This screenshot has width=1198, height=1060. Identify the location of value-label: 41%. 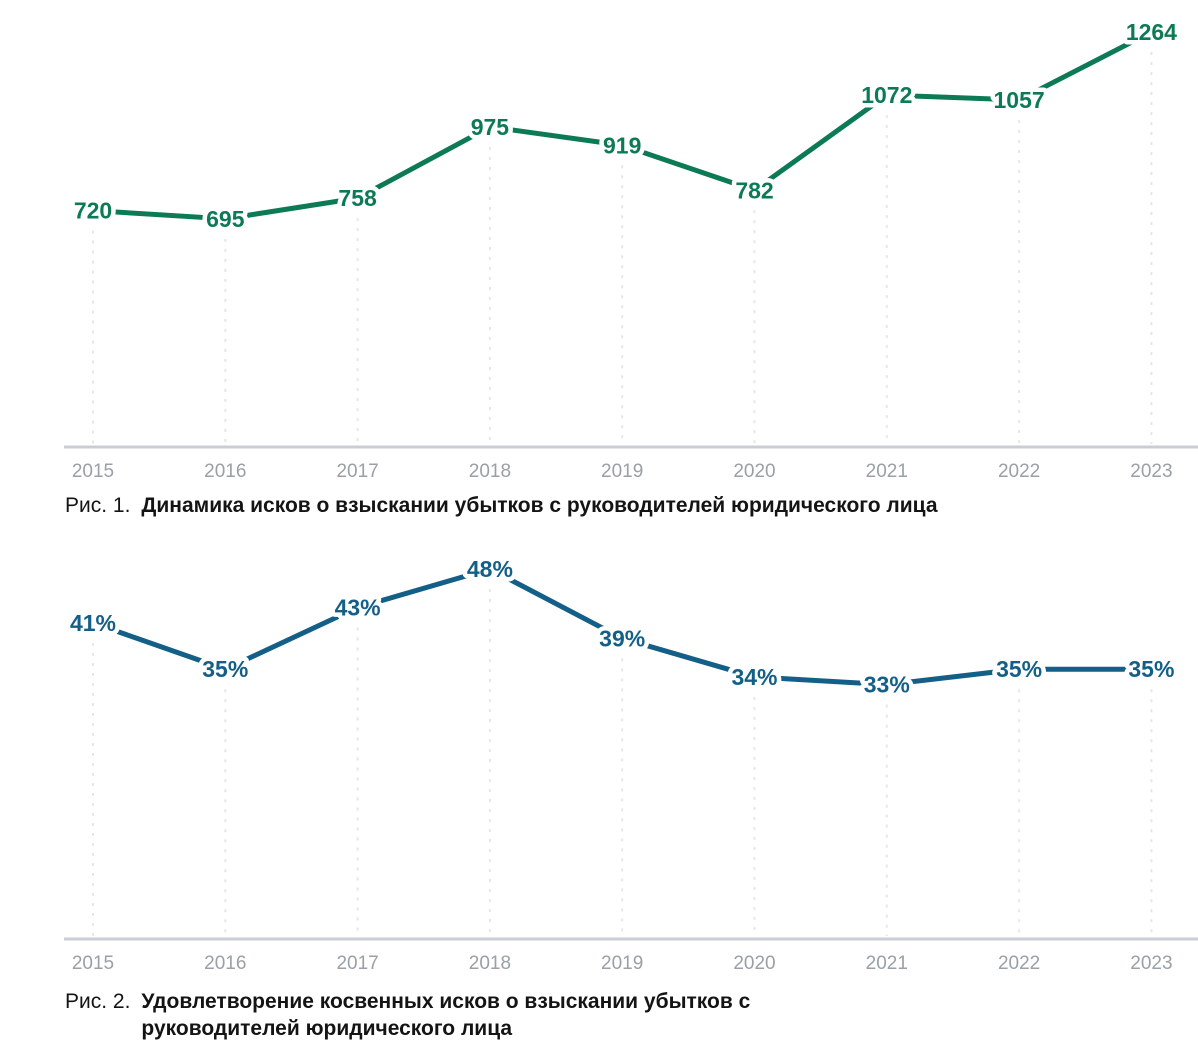
(93, 623).